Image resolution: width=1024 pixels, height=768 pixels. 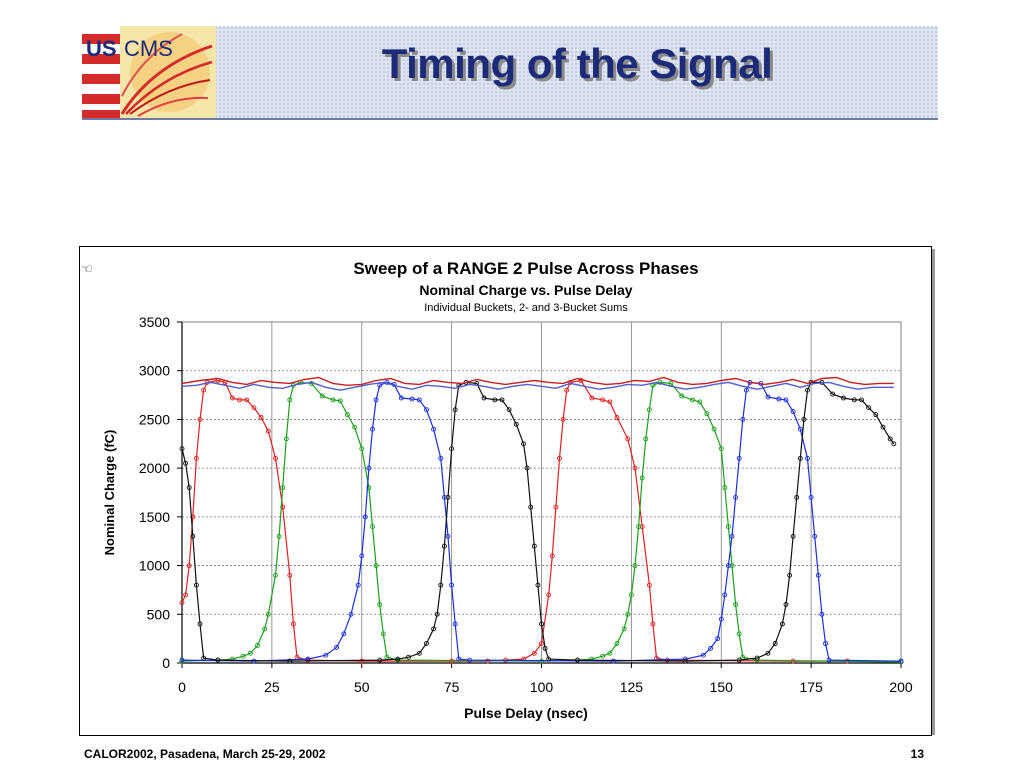 What do you see at coordinates (632, 687) in the screenshot?
I see `x-tick-label: 125` at bounding box center [632, 687].